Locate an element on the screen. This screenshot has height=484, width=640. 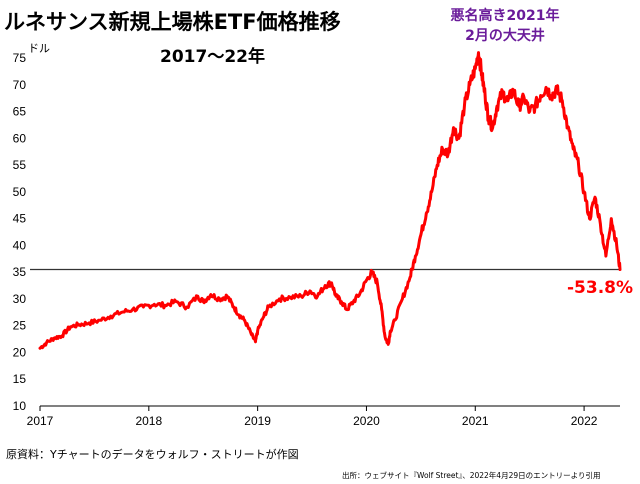
chart-subtitle: 2017～22年 is located at coordinates (212, 57).